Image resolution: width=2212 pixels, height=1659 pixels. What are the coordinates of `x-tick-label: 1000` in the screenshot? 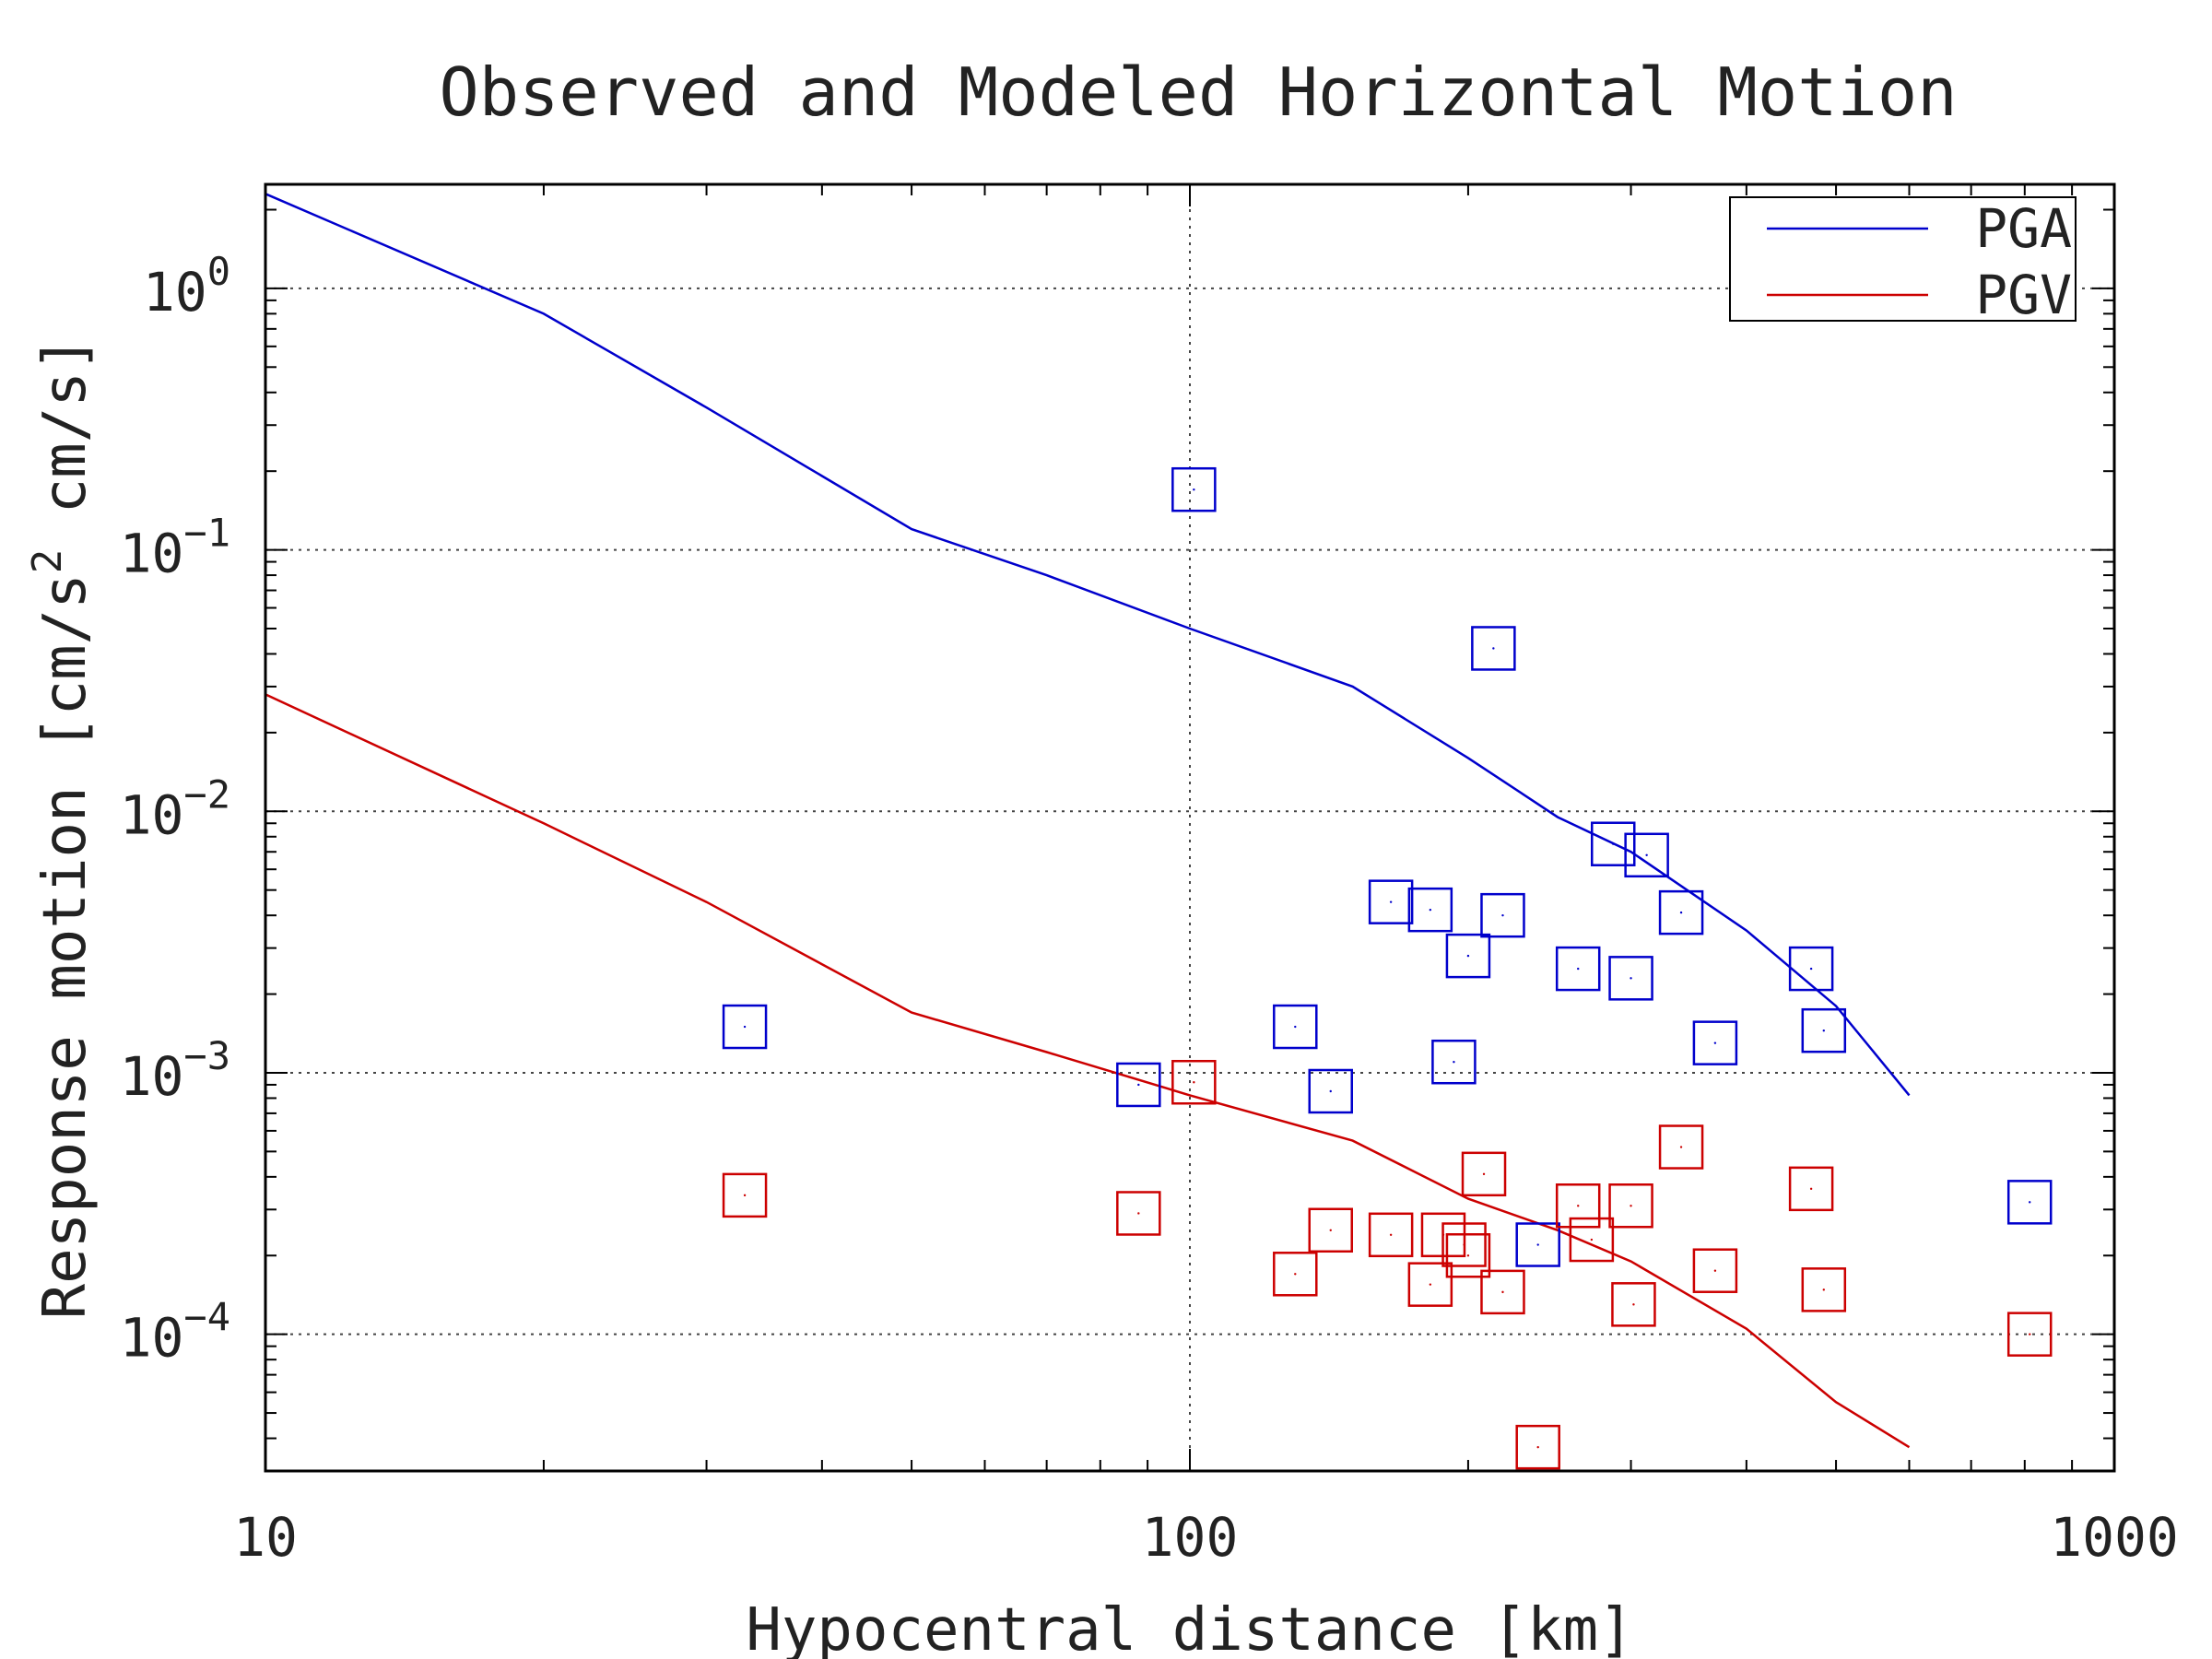 It's located at (2114, 1537).